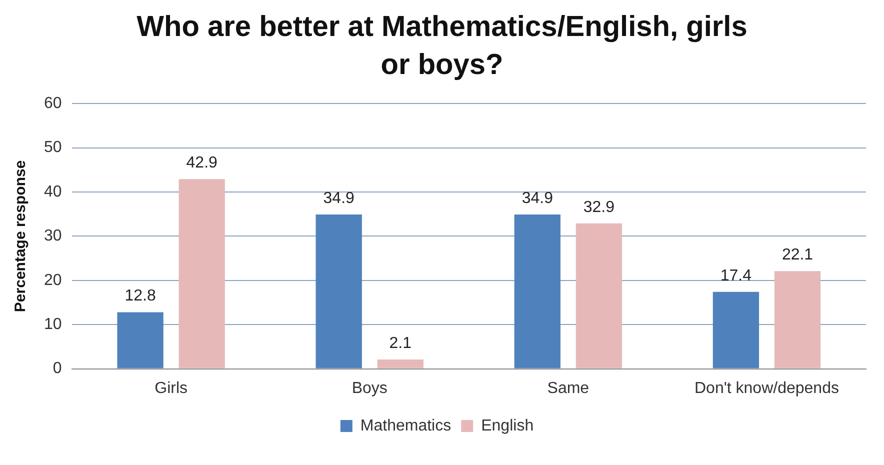 This screenshot has height=465, width=884. I want to click on x-tick-label: Boys, so click(370, 388).